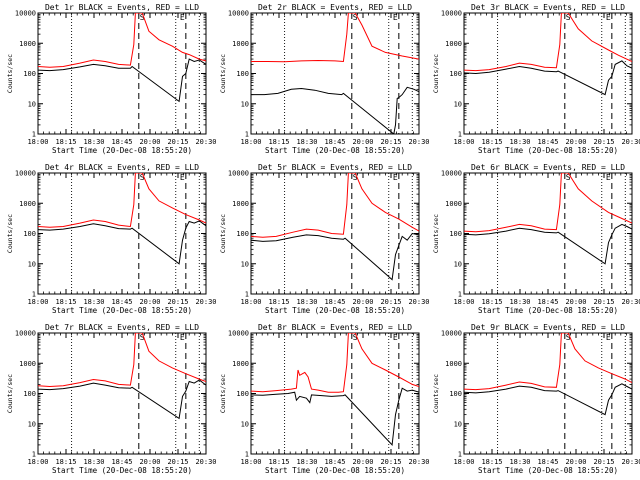 This screenshot has width=640, height=480. What do you see at coordinates (335, 7) in the screenshot?
I see `plot-title: Det 2r BLACK = Events, RED = LLD` at bounding box center [335, 7].